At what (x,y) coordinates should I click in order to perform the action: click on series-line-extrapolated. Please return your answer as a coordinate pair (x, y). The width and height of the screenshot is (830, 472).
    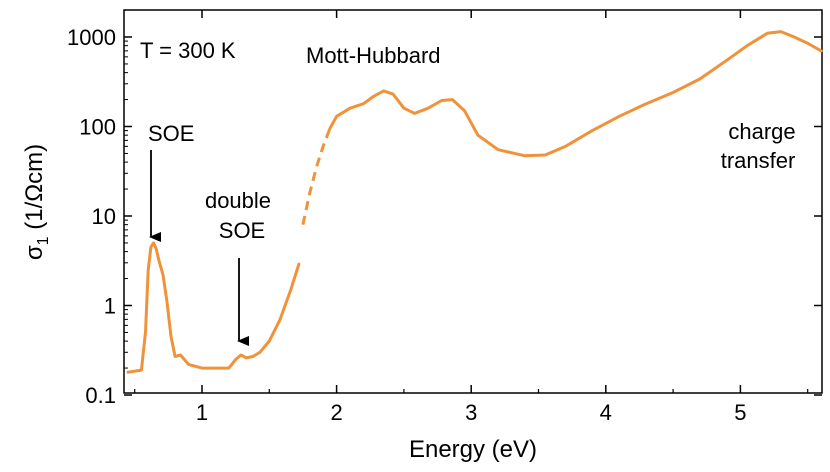
    Looking at the image, I should click on (316, 176).